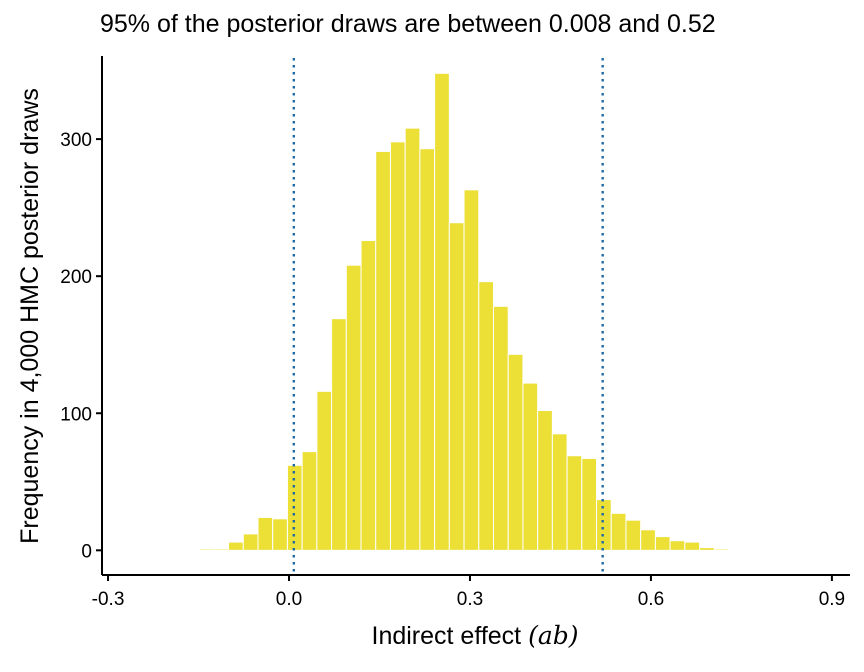 The width and height of the screenshot is (864, 672). What do you see at coordinates (86, 551) in the screenshot?
I see `y-tick-label: 0` at bounding box center [86, 551].